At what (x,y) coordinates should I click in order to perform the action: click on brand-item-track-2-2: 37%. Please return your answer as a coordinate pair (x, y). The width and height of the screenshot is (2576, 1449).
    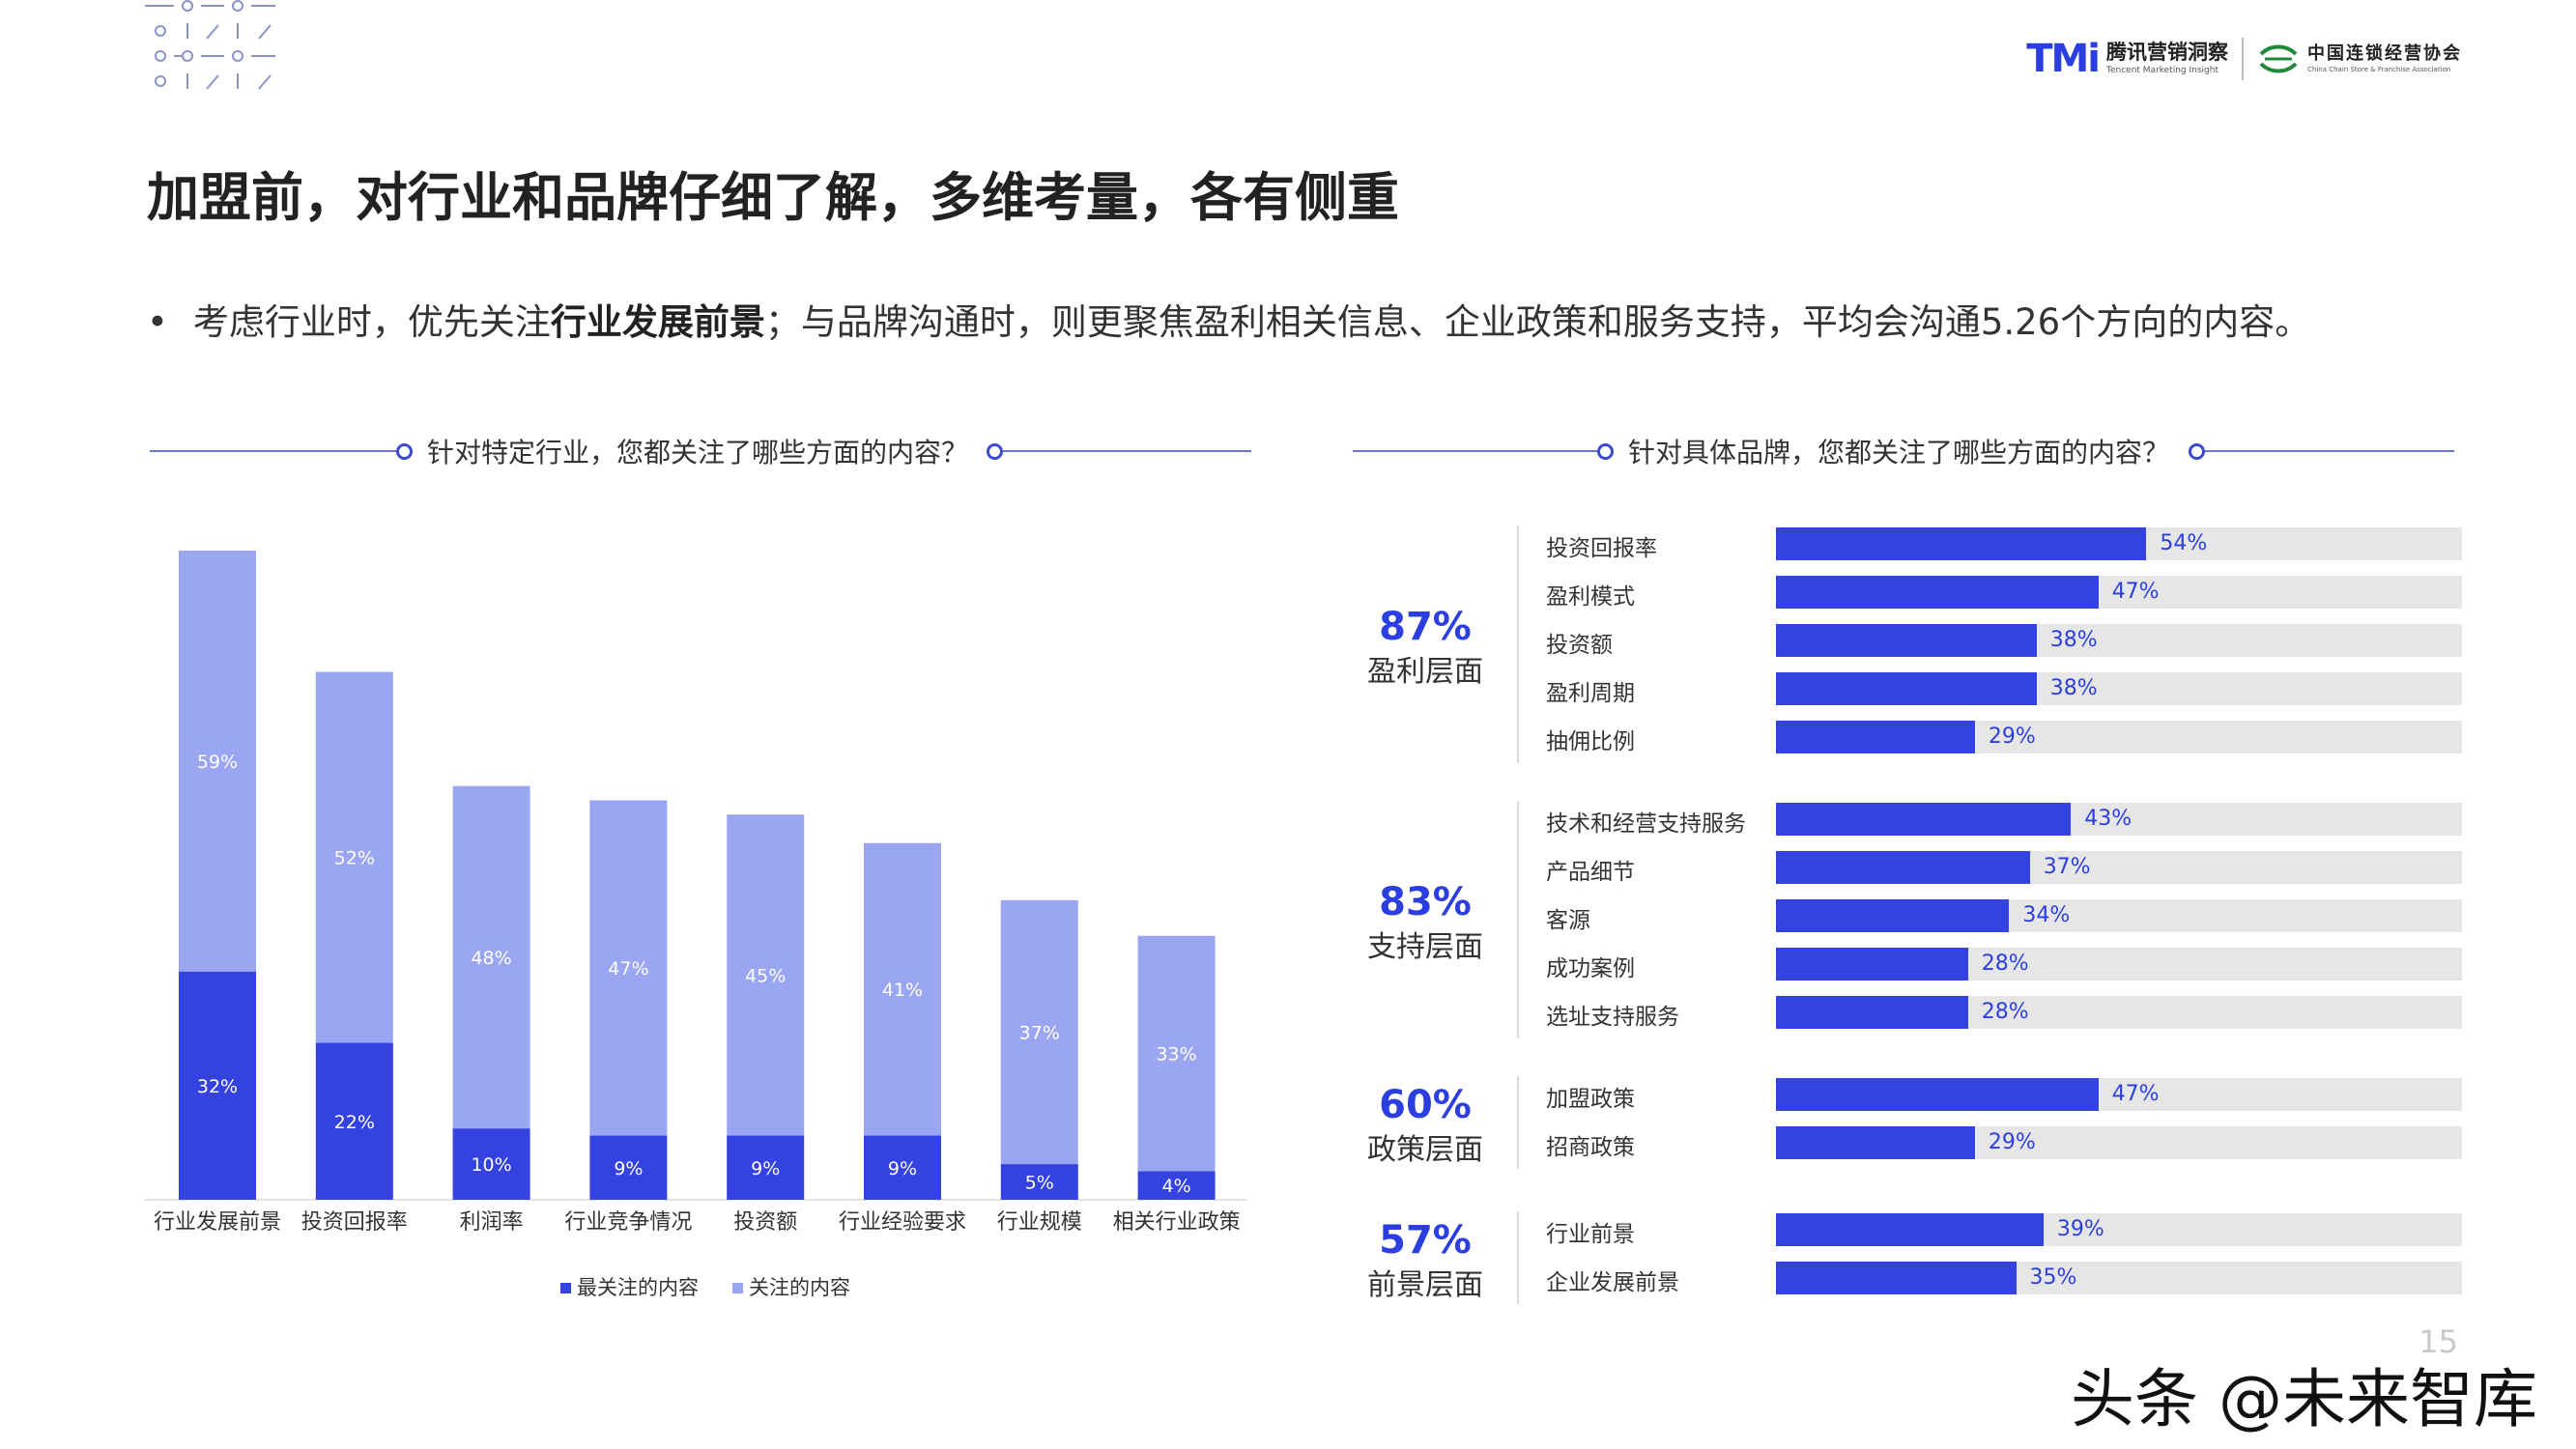
    Looking at the image, I should click on (2119, 867).